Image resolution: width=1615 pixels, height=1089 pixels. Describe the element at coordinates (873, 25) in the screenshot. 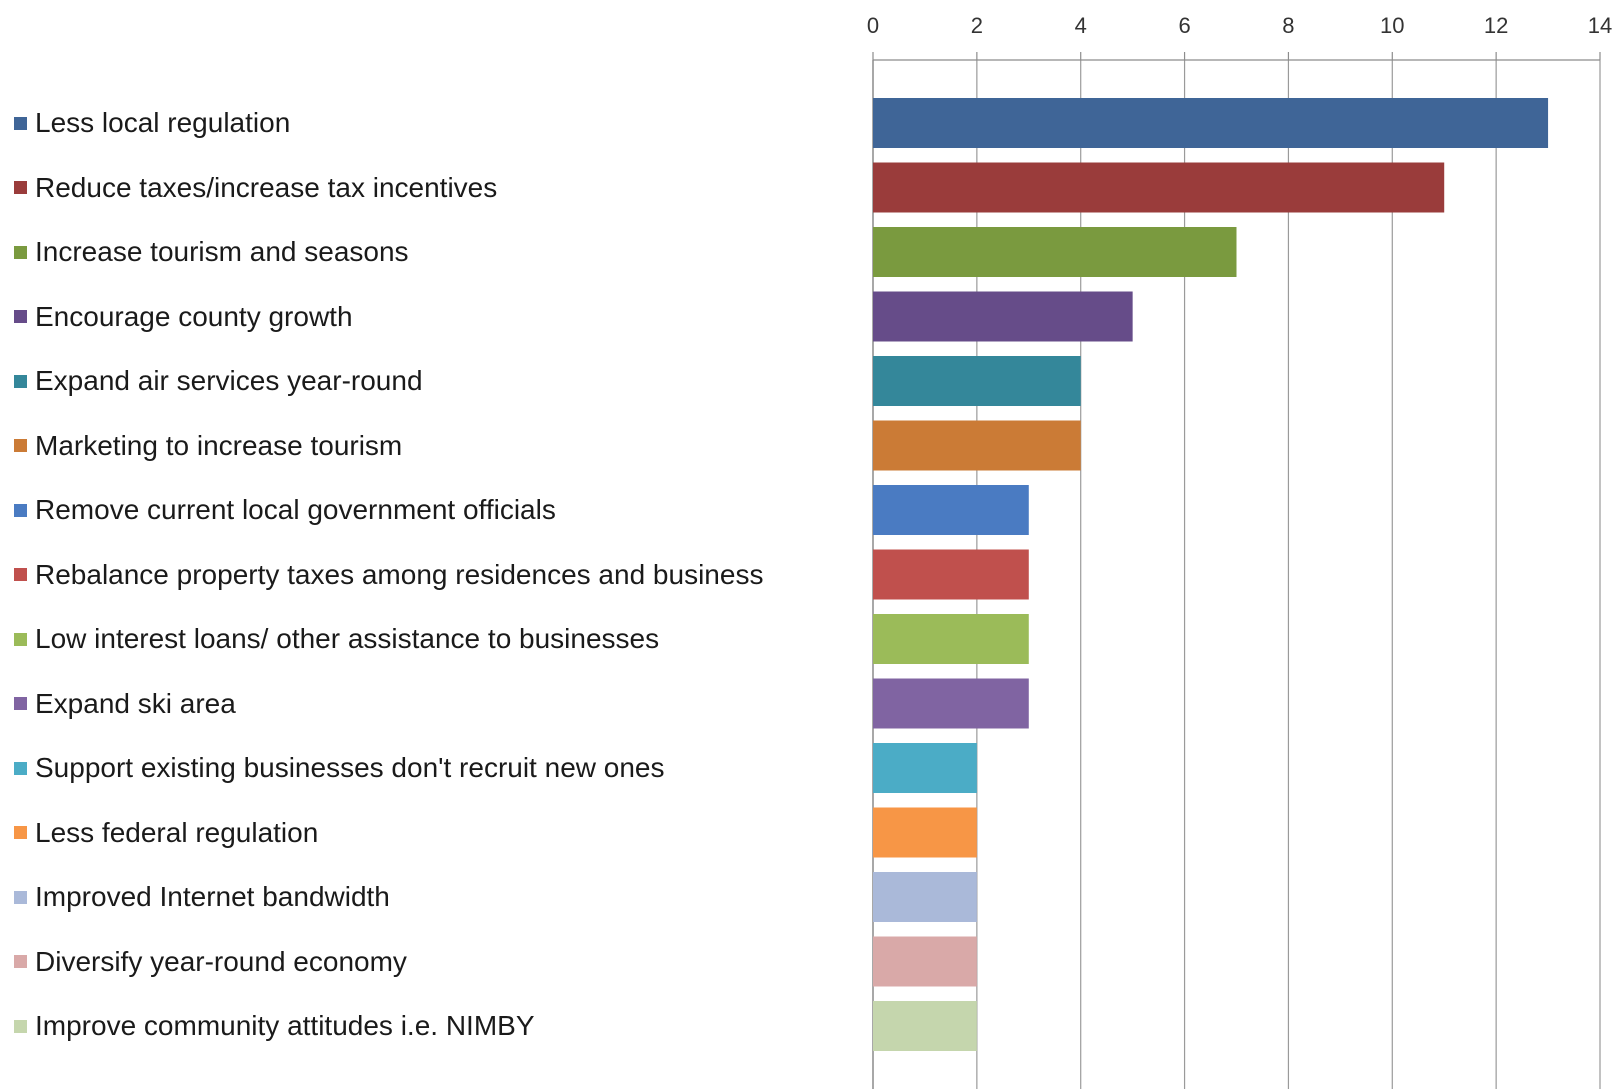

I see `x-tick-label: 0` at that location.